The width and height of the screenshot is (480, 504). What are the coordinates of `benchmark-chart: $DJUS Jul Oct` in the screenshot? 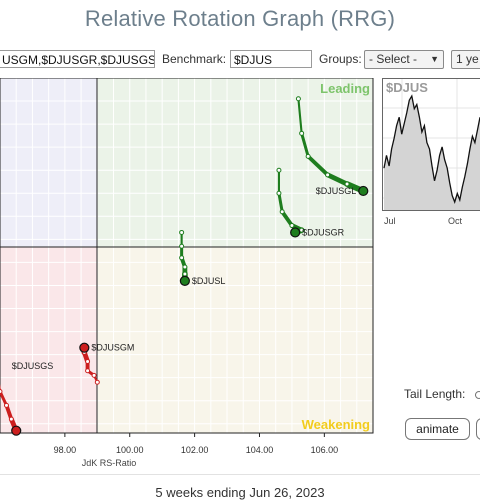 It's located at (431, 152).